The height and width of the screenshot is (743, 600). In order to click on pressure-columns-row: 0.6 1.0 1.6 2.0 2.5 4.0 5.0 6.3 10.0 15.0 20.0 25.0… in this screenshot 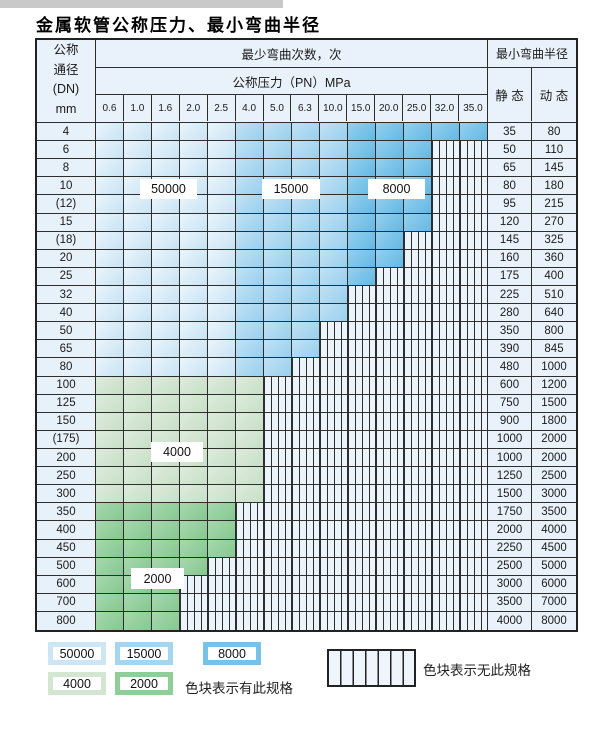, I will do `click(291, 108)`.